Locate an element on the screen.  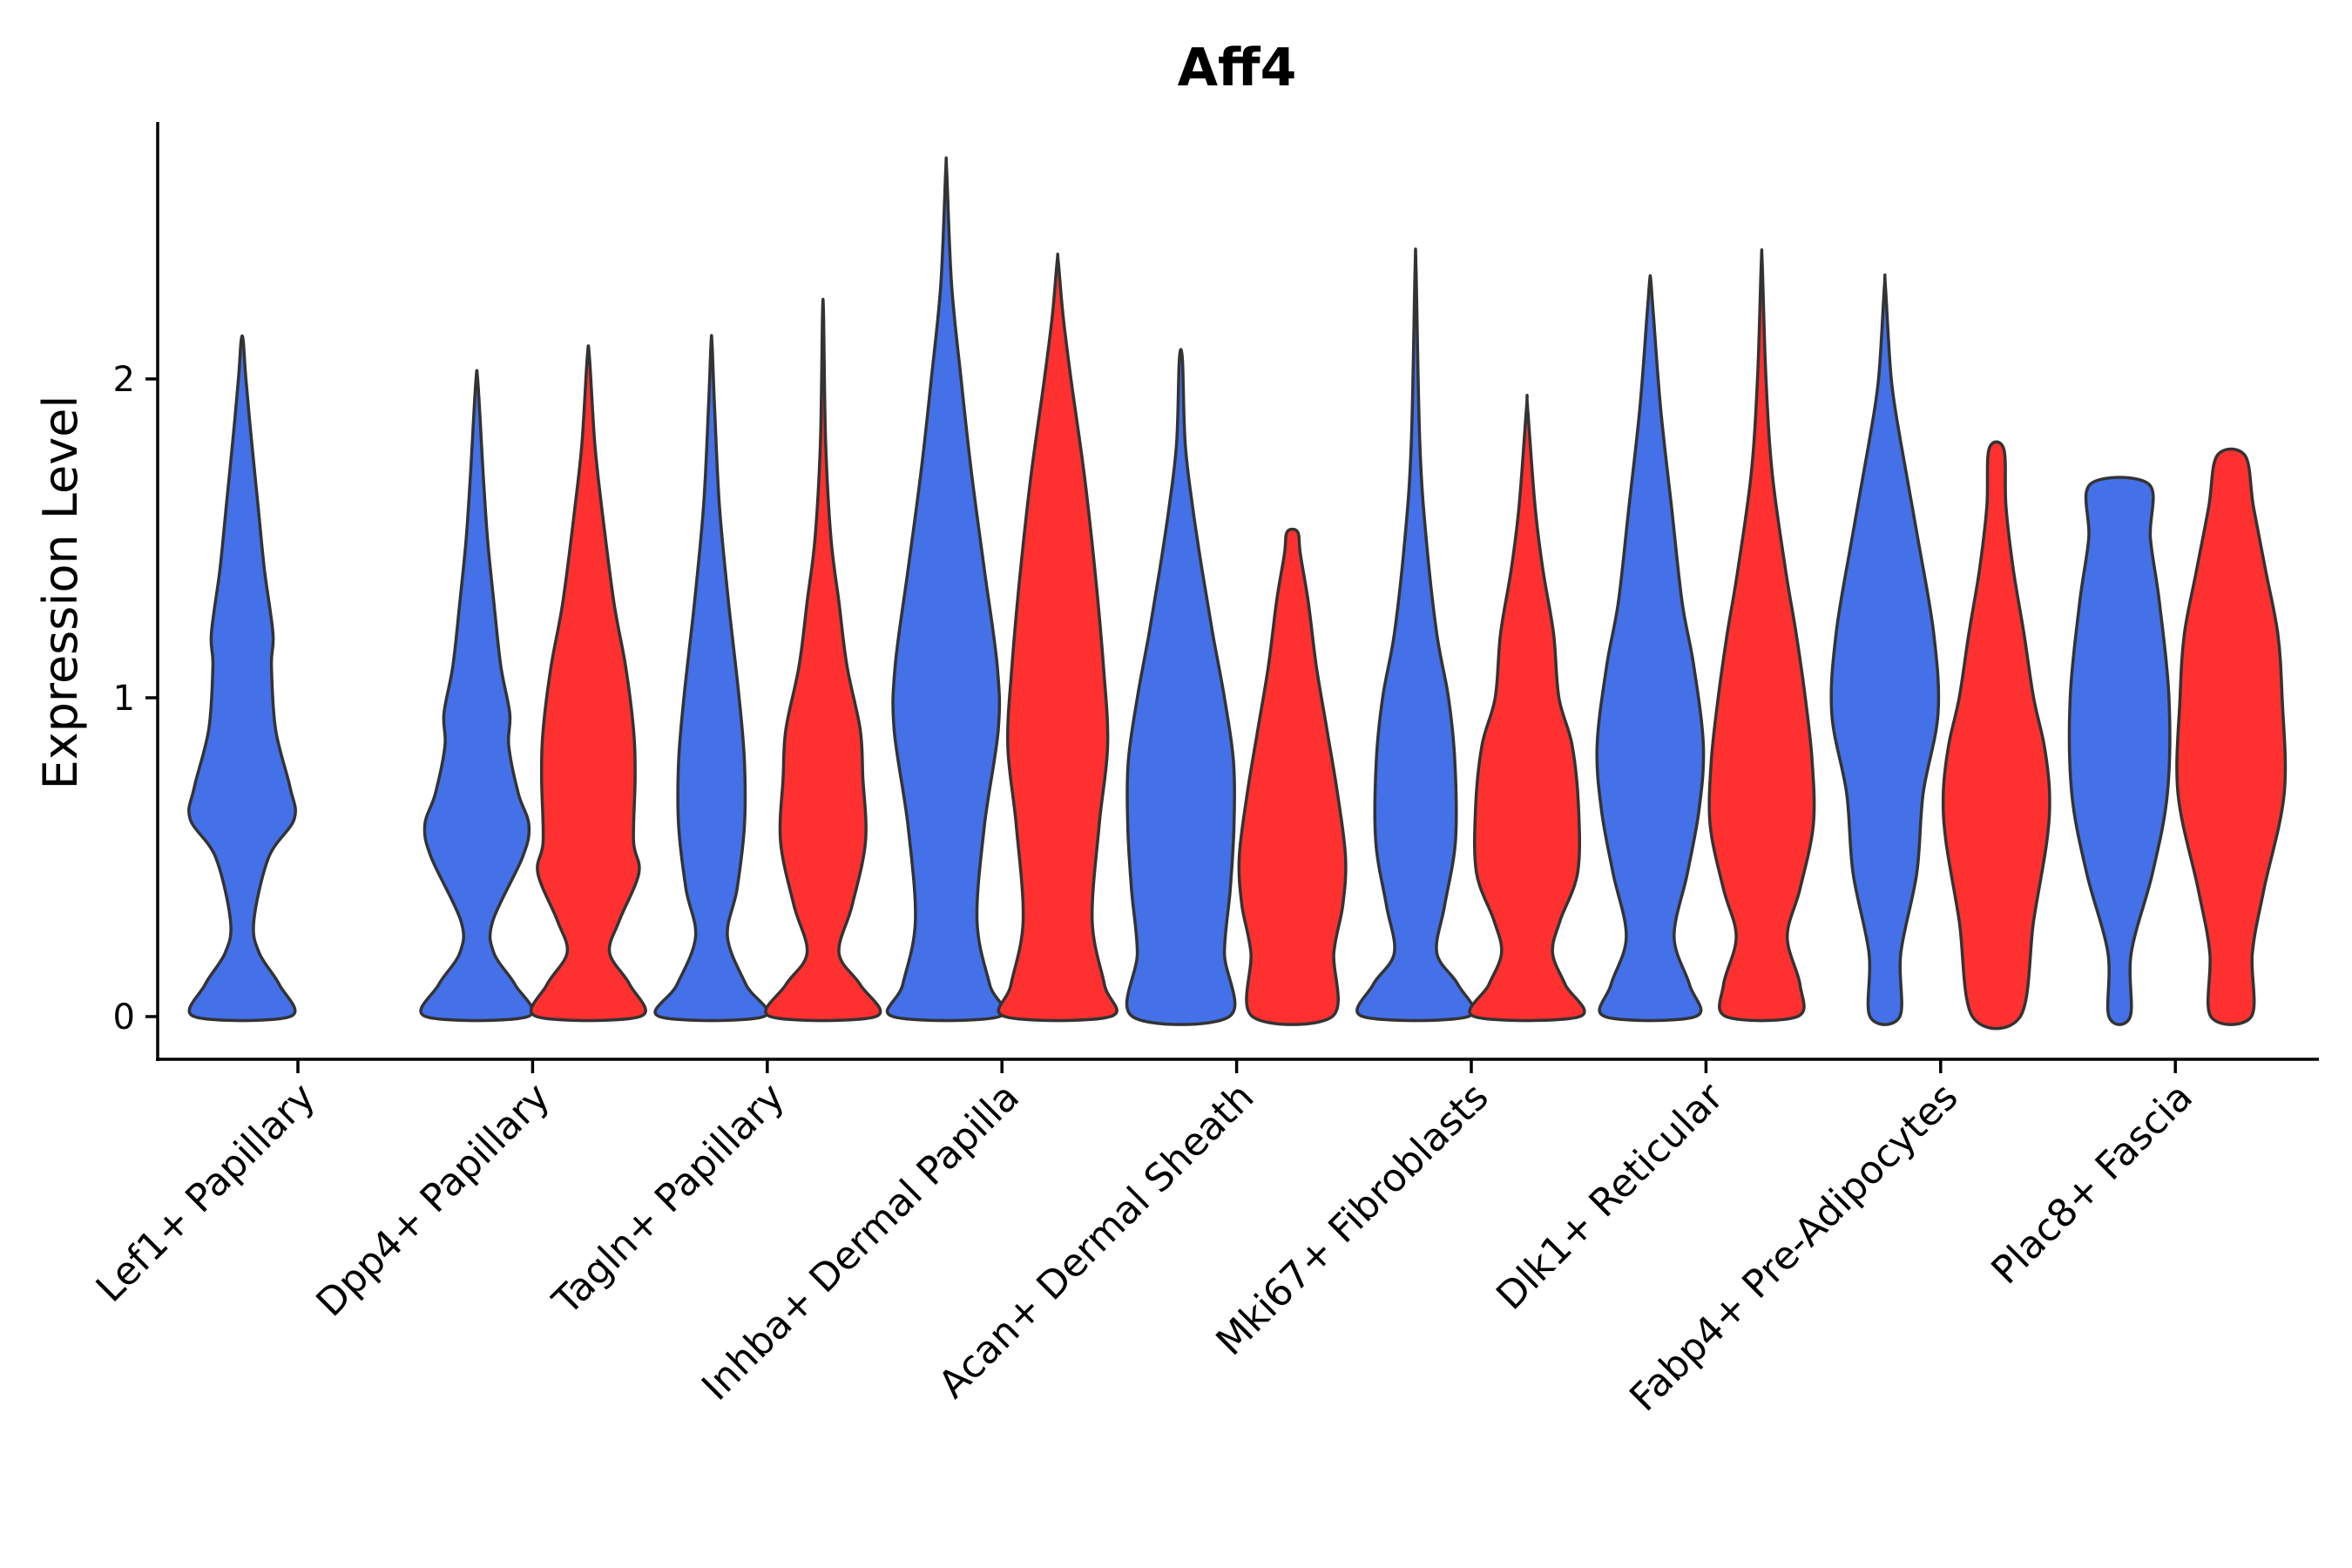
violin-fabp4-pre-adipocytes-group1 is located at coordinates (1885, 649).